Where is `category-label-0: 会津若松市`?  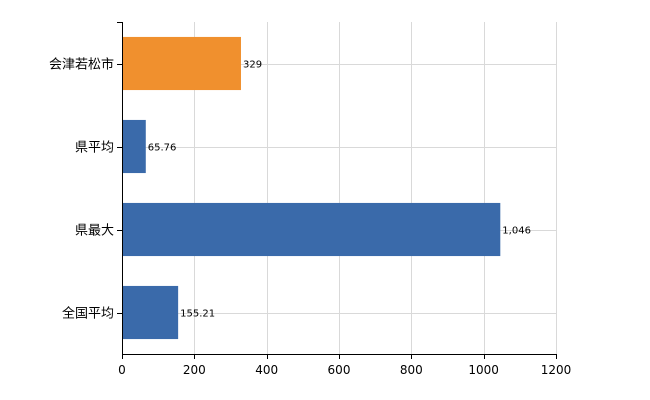
category-label-0: 会津若松市 is located at coordinates (81, 65).